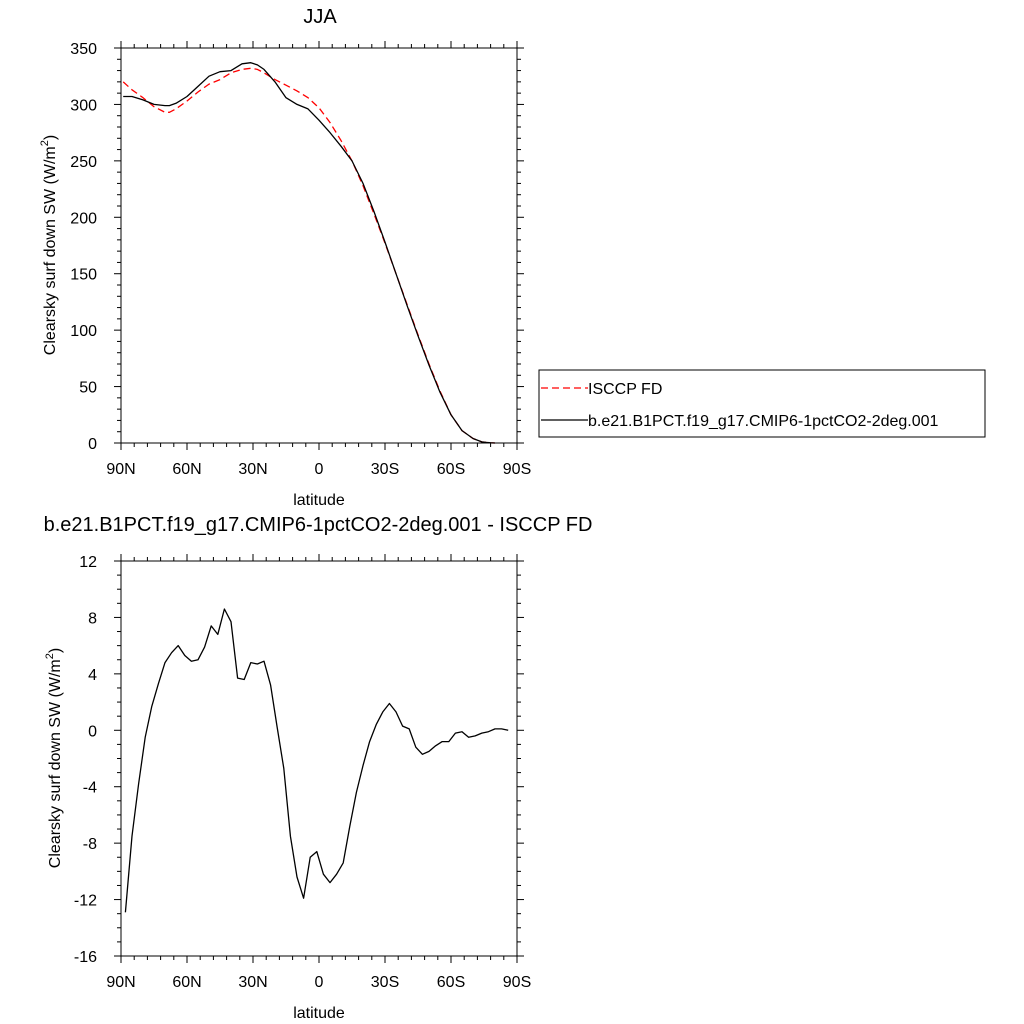  I want to click on legend-box, so click(762, 403).